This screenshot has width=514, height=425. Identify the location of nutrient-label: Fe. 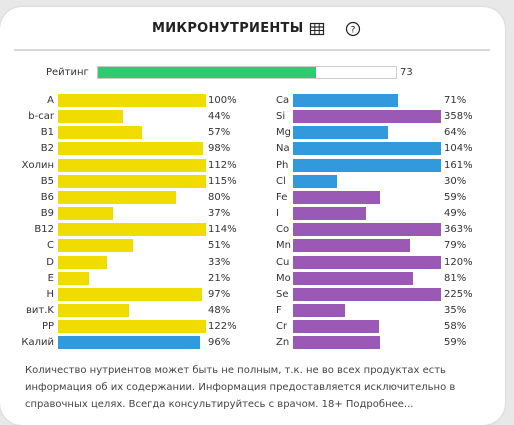
(282, 197).